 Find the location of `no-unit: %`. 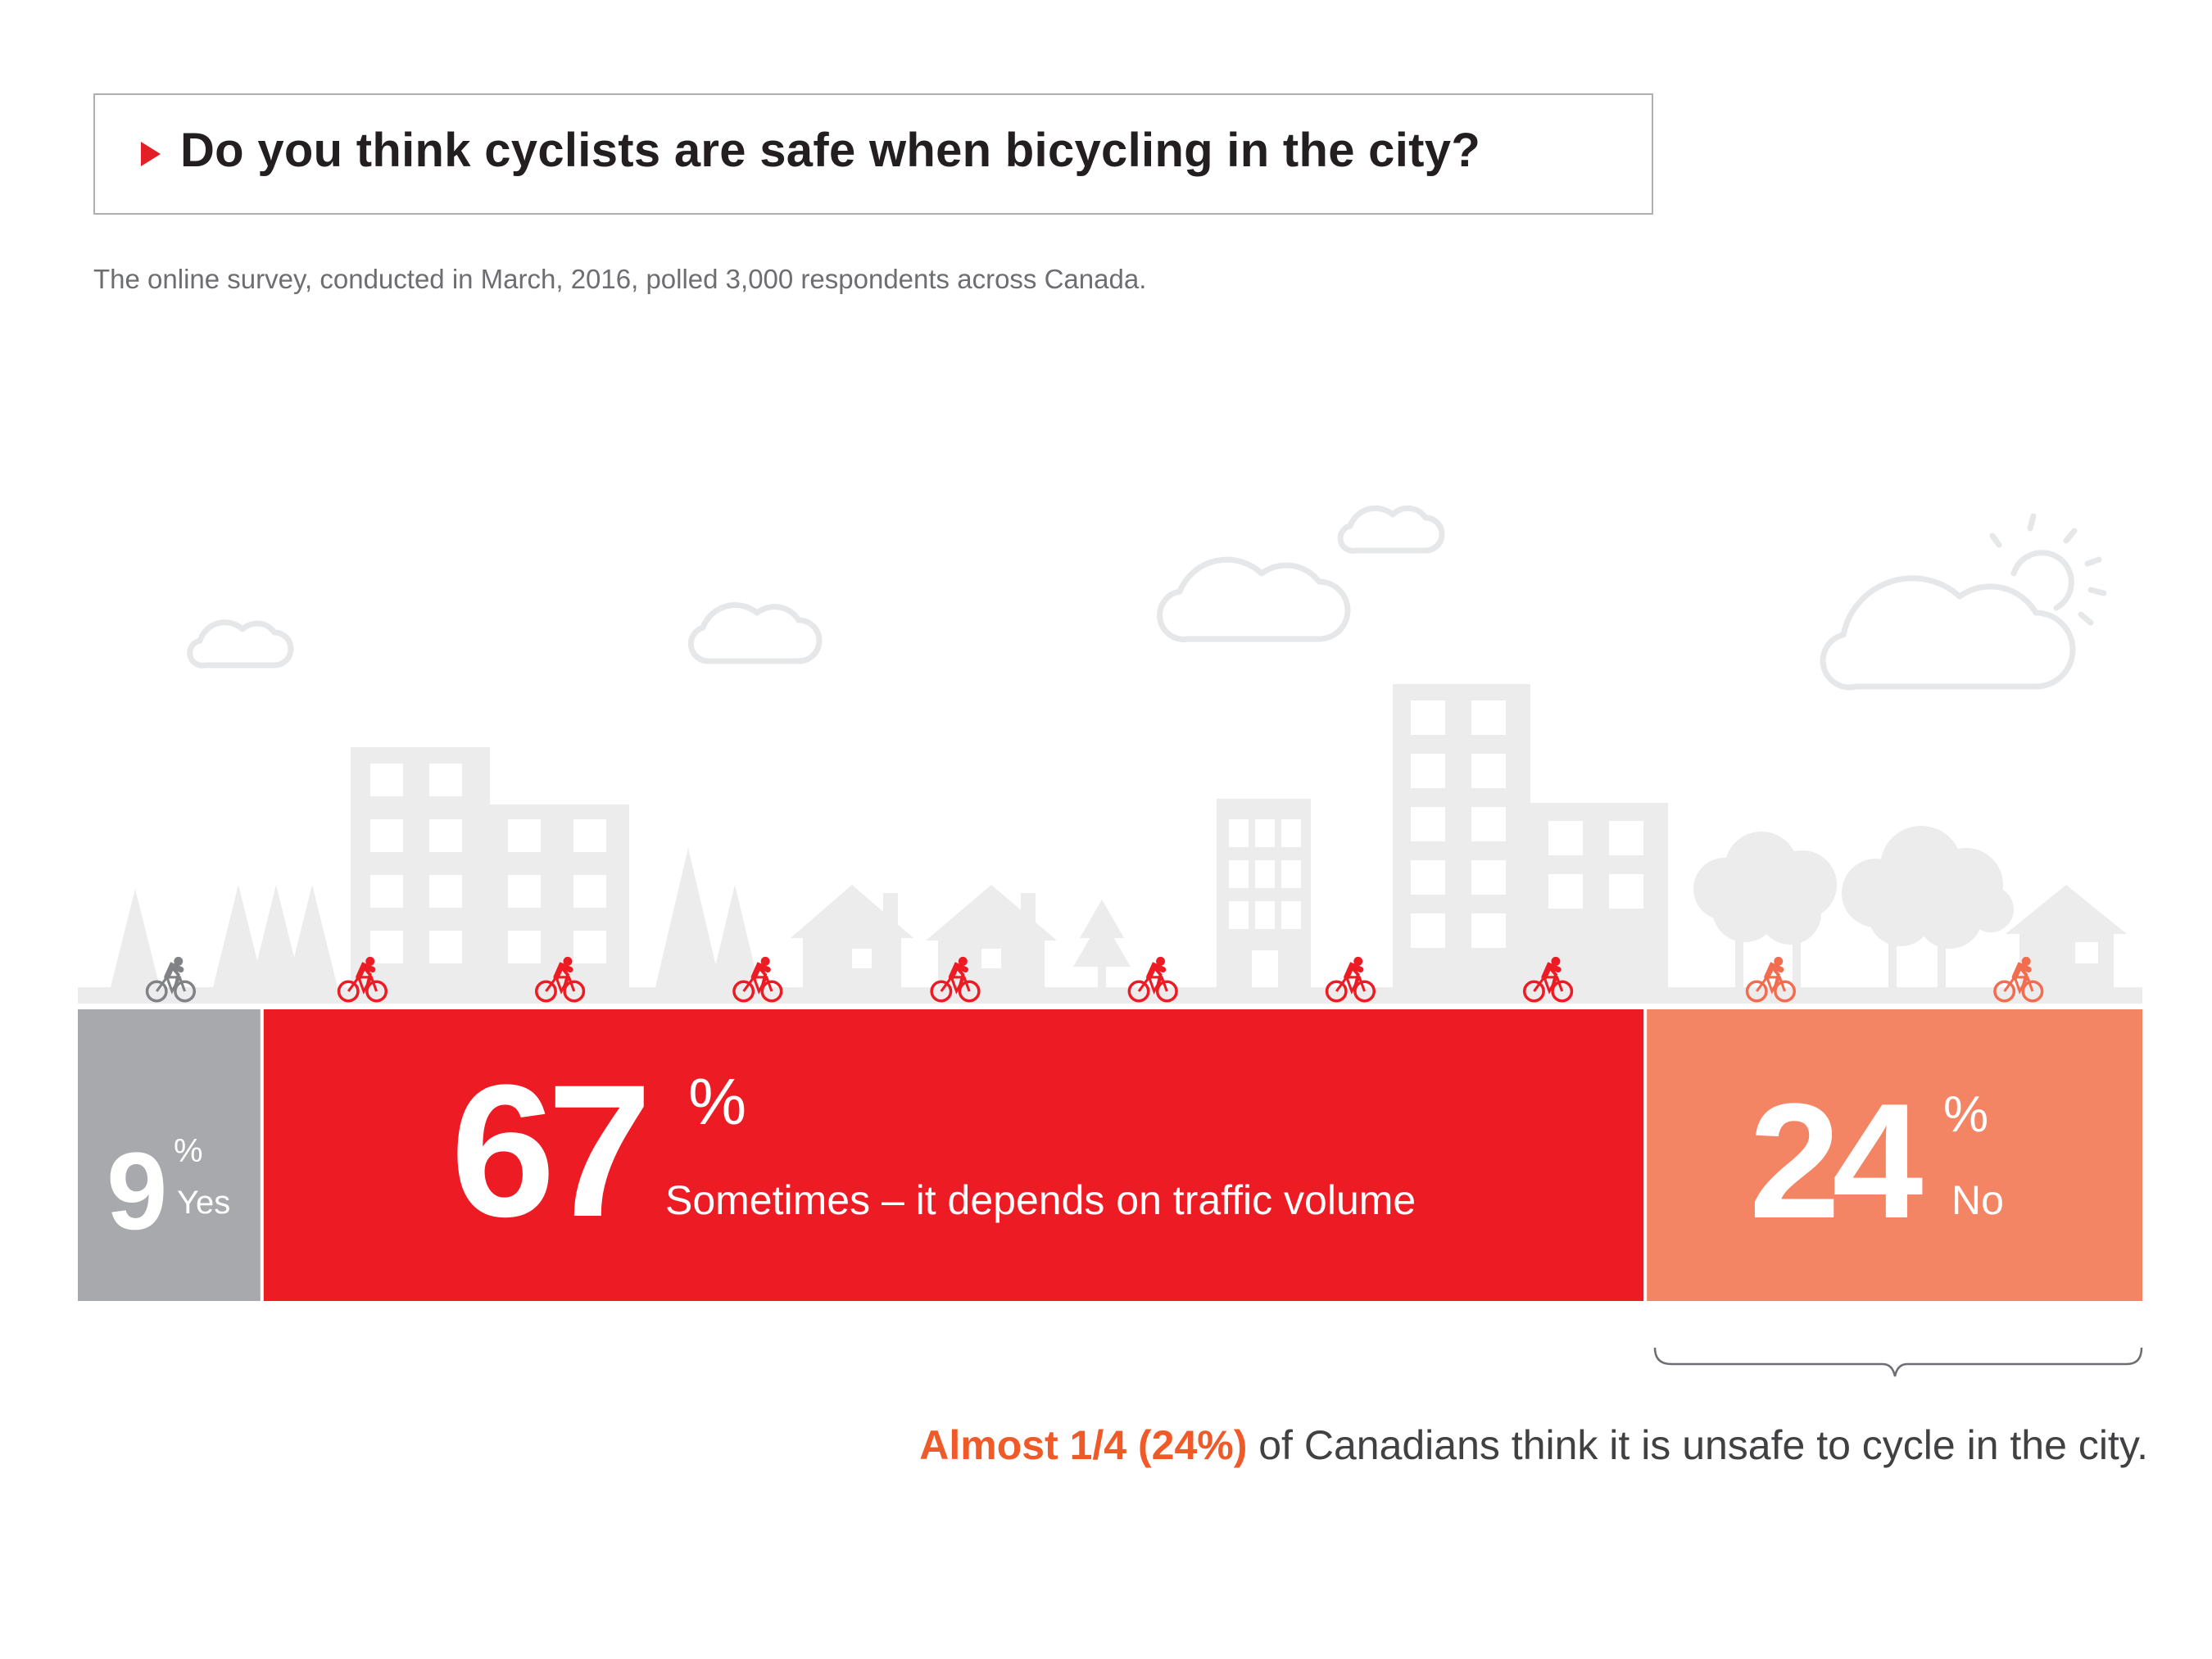

no-unit: % is located at coordinates (1966, 1114).